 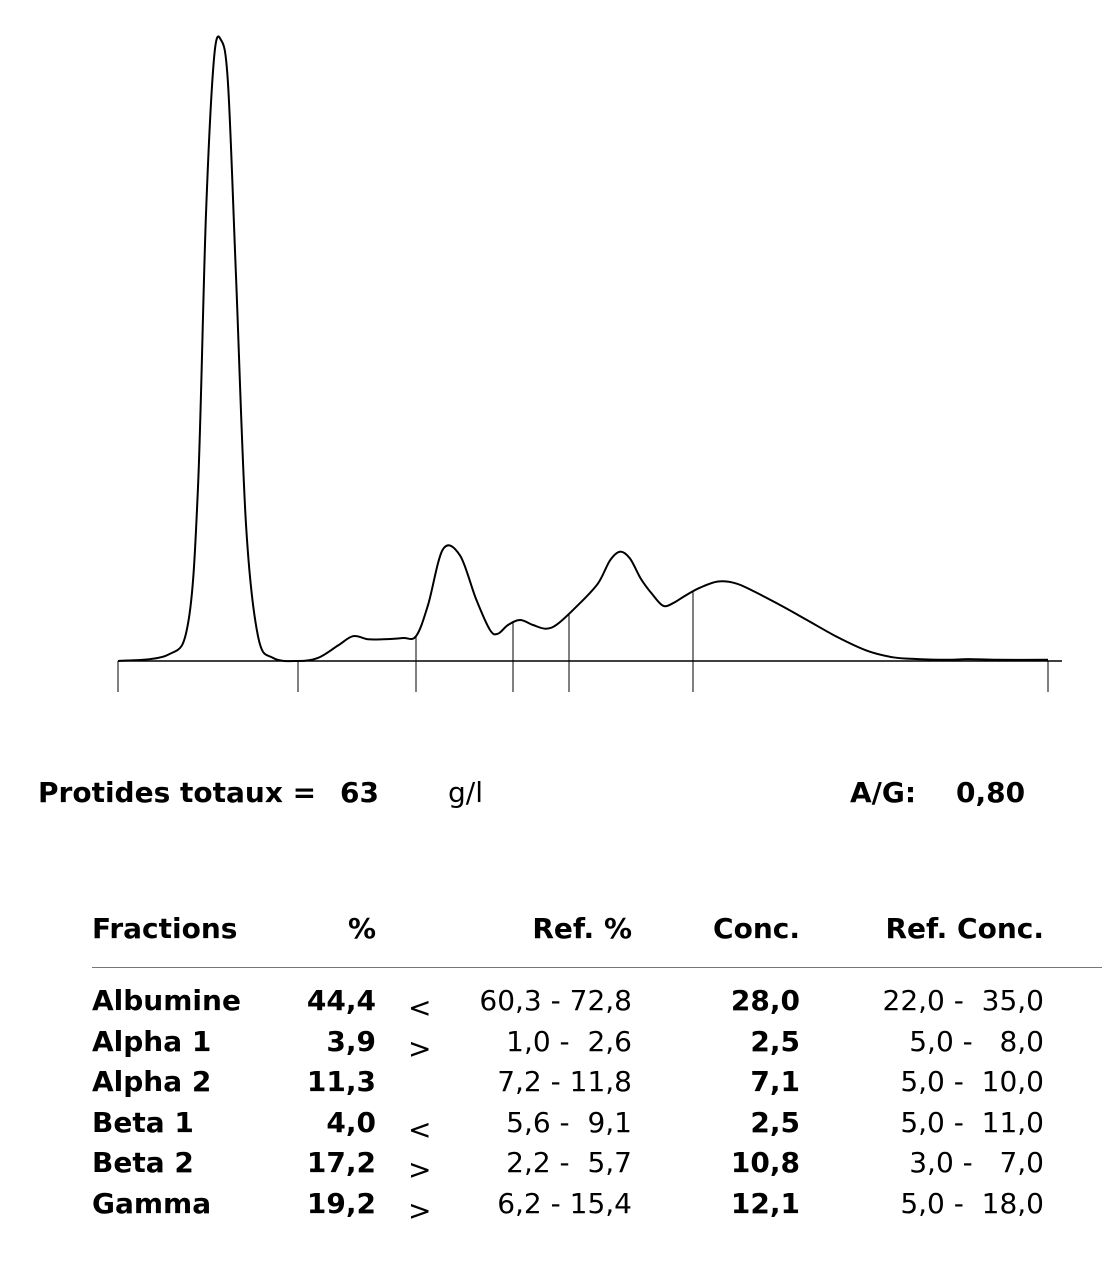 I want to click on fraction-ref-percent: 1,0 - 2,6, so click(x=569, y=1041).